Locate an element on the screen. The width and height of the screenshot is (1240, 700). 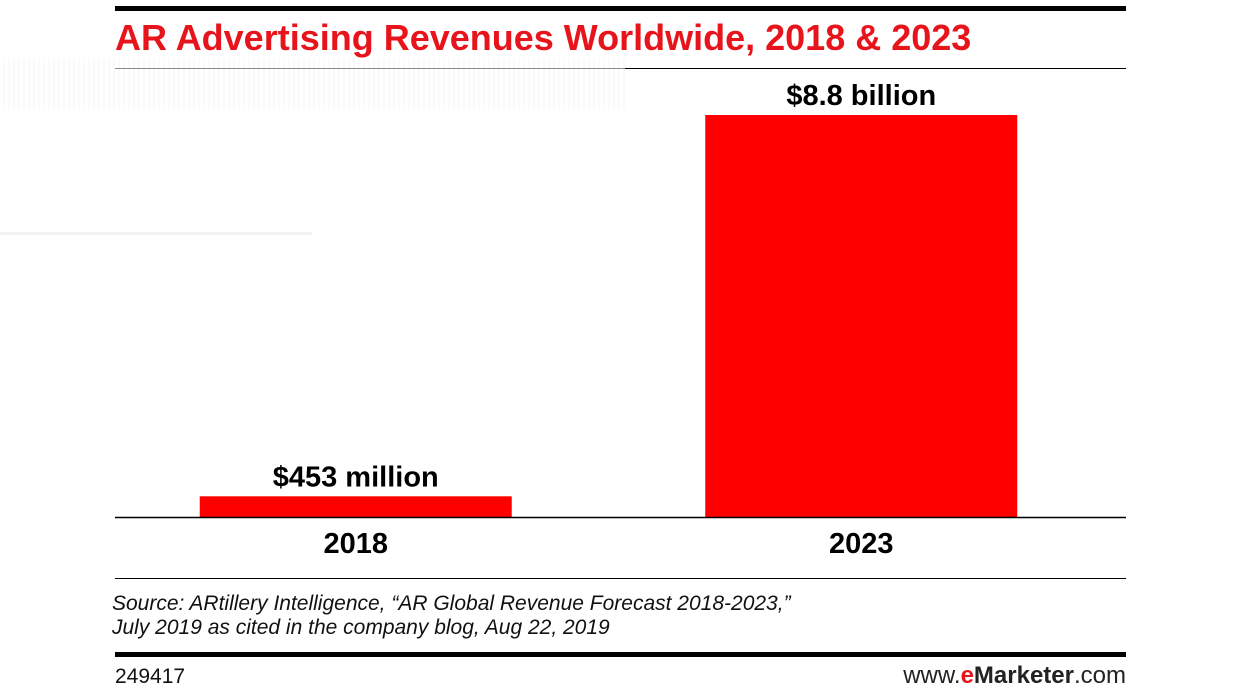
bar-2023 is located at coordinates (861, 316).